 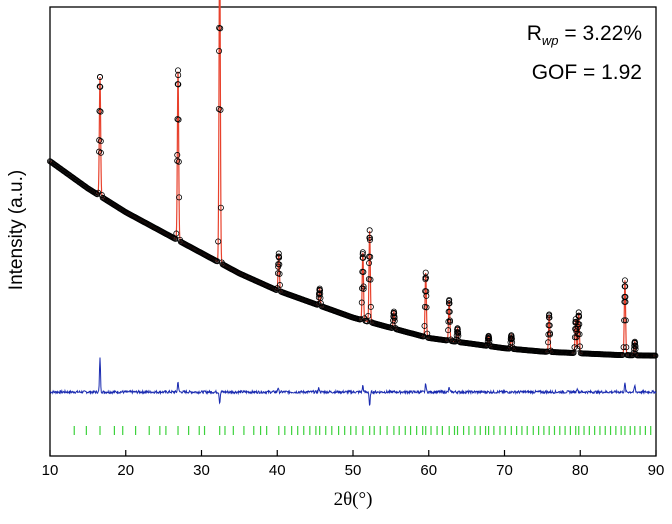 I want to click on x-axis-ticks: 10 20 30 40 50 60 70 80 90, so click(x=353, y=464).